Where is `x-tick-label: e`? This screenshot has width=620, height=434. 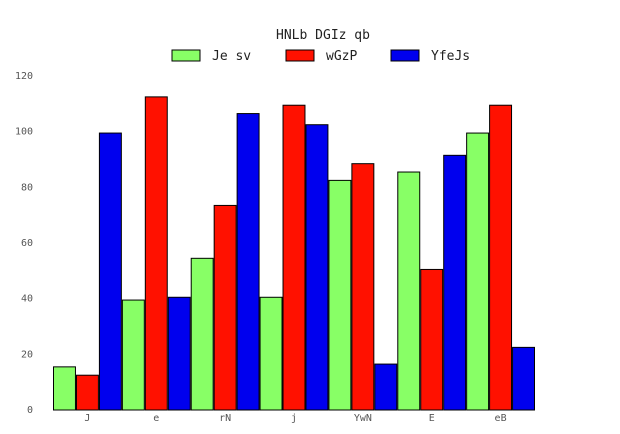
x-tick-label: e is located at coordinates (156, 418).